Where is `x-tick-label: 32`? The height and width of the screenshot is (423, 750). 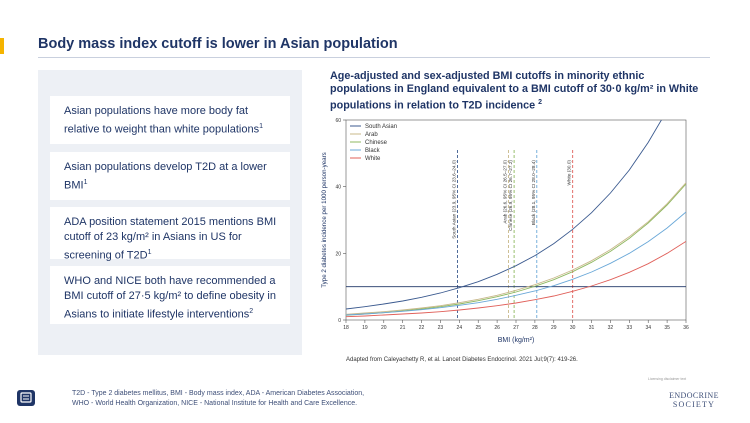 x-tick-label: 32 is located at coordinates (611, 328).